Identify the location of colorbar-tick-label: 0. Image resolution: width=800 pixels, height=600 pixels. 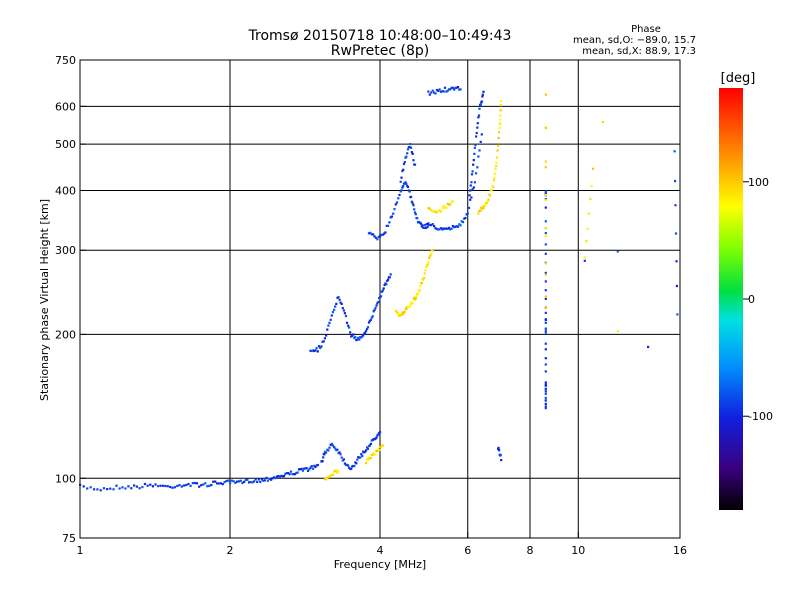
(751, 299).